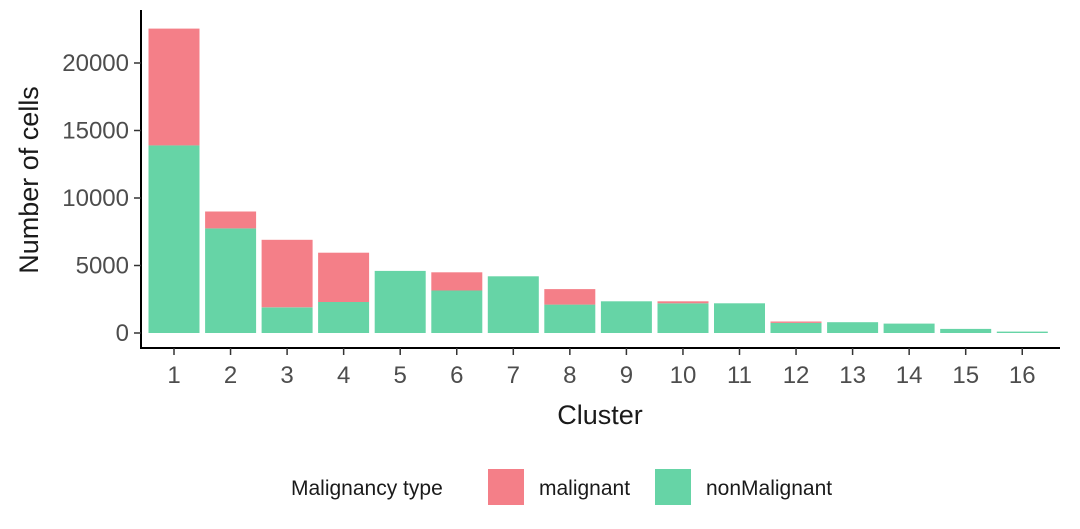  I want to click on y-ticks: 0 5000 10000 15000 20000, so click(101, 198).